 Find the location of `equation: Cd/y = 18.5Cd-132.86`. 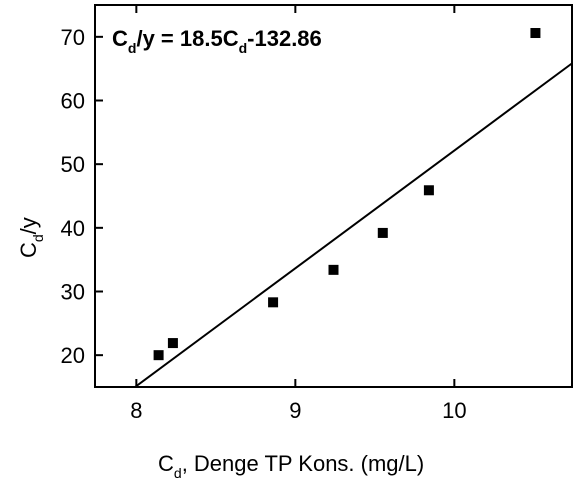

equation: Cd/y = 18.5Cd-132.86 is located at coordinates (217, 41).